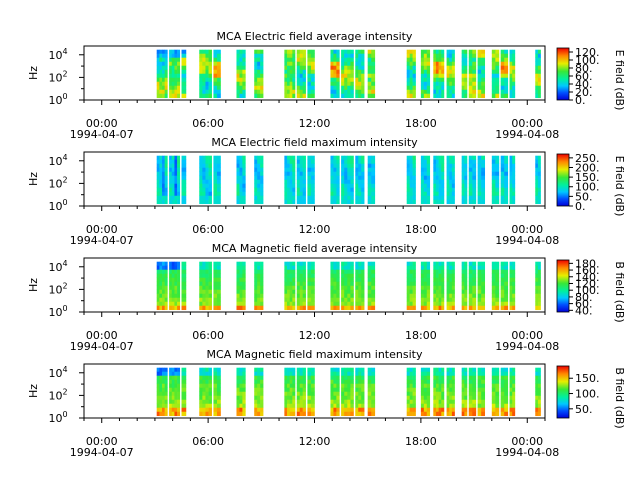  Describe the element at coordinates (102, 134) in the screenshot. I see `x-date-label: 1994-04-07` at that location.